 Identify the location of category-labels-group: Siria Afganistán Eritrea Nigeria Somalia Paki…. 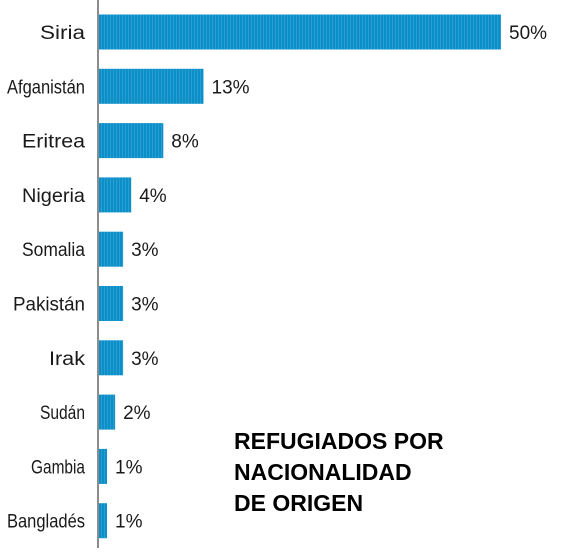
(46, 278).